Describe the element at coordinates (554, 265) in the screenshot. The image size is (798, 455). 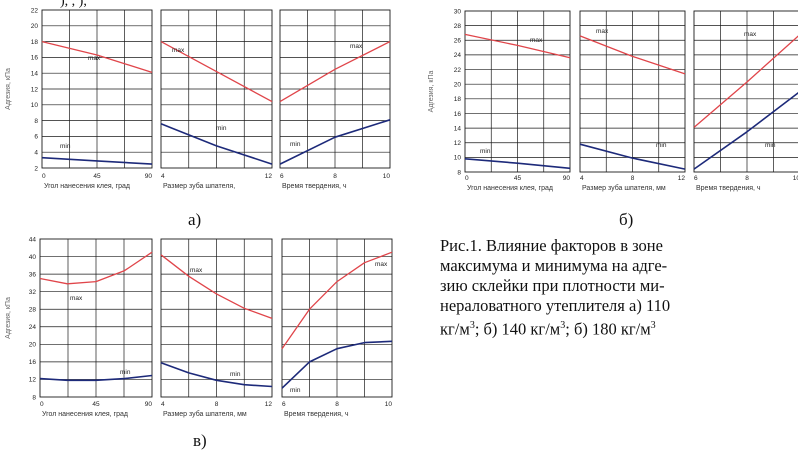
I see `caption-line-2: максимума и минимума на адге-` at that location.